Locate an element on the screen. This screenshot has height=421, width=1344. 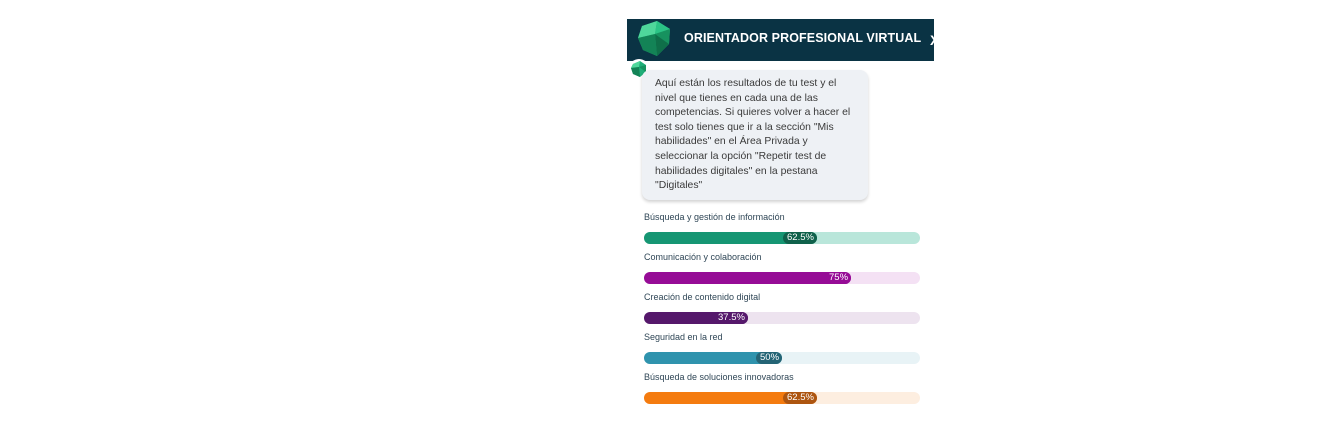
skill-row: Búsqueda y gestión de información 62.5% is located at coordinates (782, 232).